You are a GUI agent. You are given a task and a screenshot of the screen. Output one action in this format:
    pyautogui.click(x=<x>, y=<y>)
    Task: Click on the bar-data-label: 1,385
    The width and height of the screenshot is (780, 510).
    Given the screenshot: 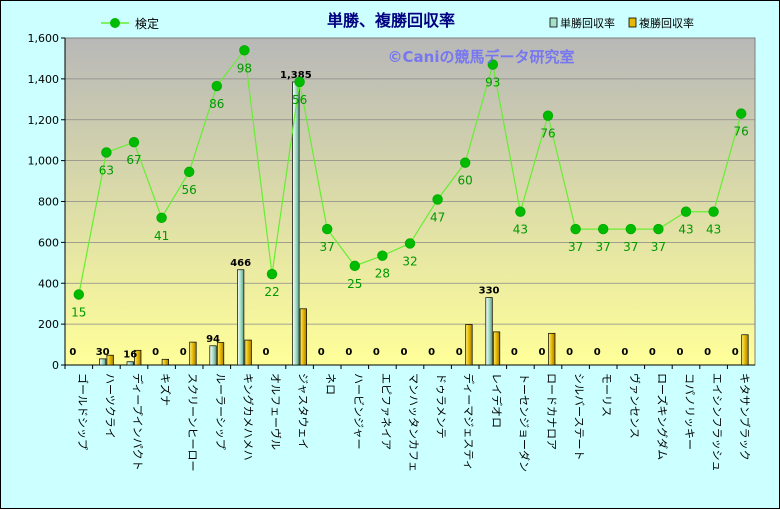 What is the action you would take?
    pyautogui.click(x=296, y=75)
    